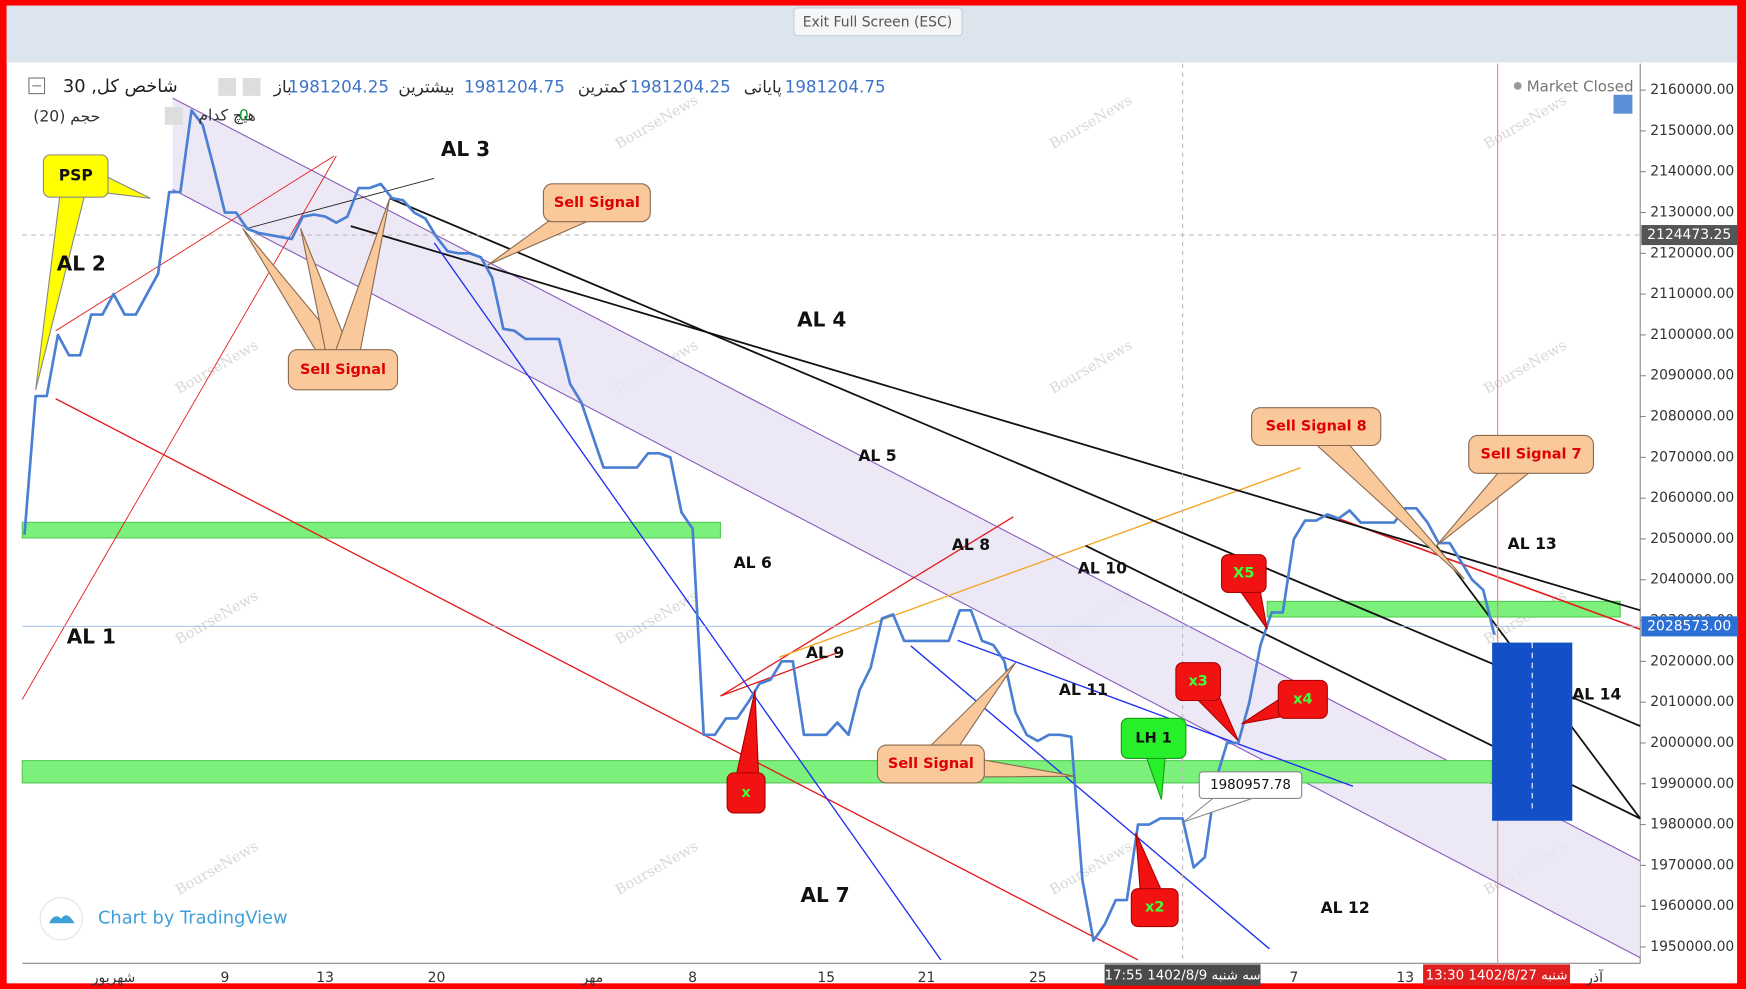  What do you see at coordinates (1692, 376) in the screenshot?
I see `y-tick-label: 2090000.00` at bounding box center [1692, 376].